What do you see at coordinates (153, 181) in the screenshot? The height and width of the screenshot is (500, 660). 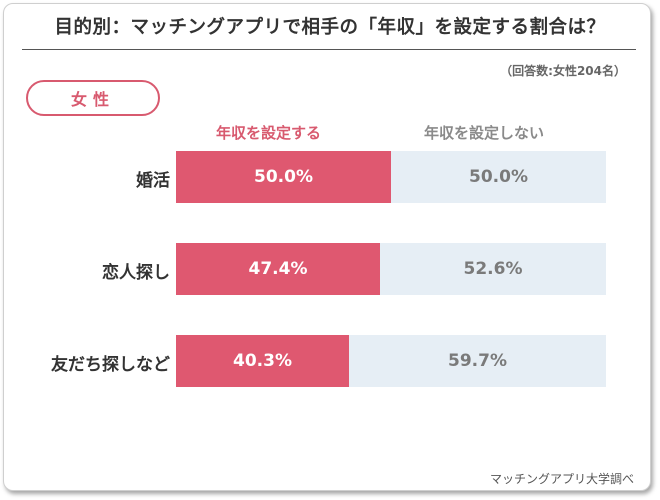 I see `category-label: 婚活` at bounding box center [153, 181].